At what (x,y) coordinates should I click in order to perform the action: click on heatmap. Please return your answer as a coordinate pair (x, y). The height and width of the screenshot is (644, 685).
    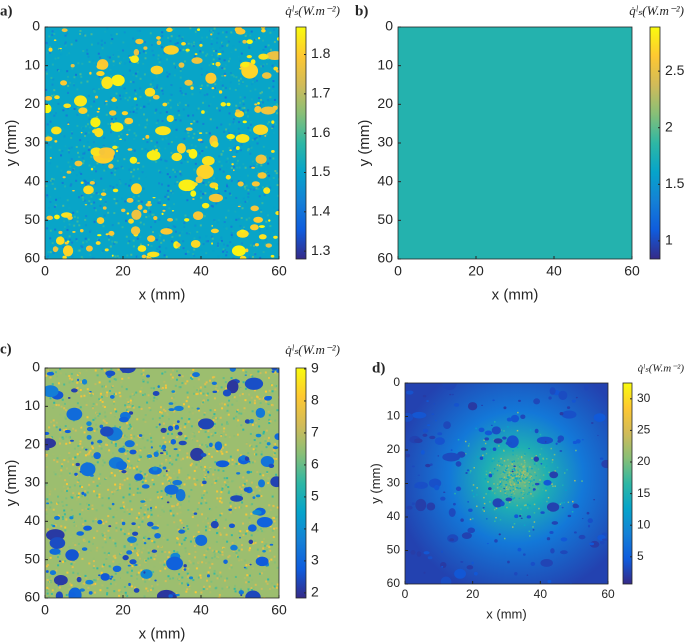
    Looking at the image, I should click on (162, 483).